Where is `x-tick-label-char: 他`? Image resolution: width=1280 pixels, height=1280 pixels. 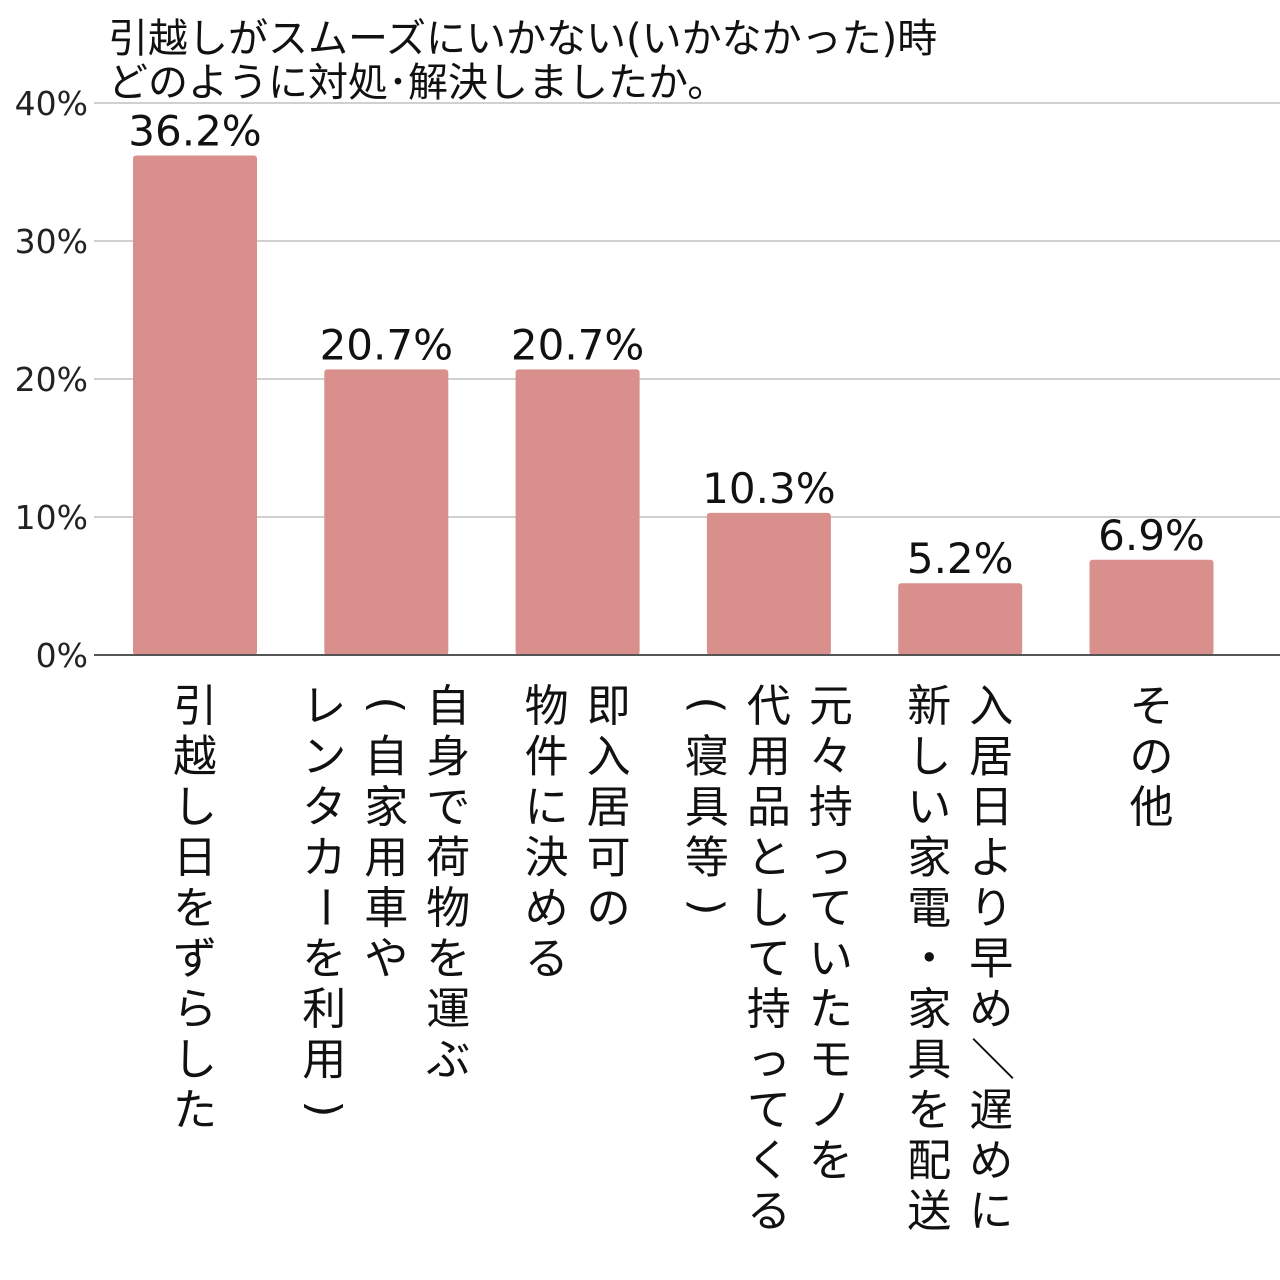 x-tick-label-char: 他 is located at coordinates (1152, 807).